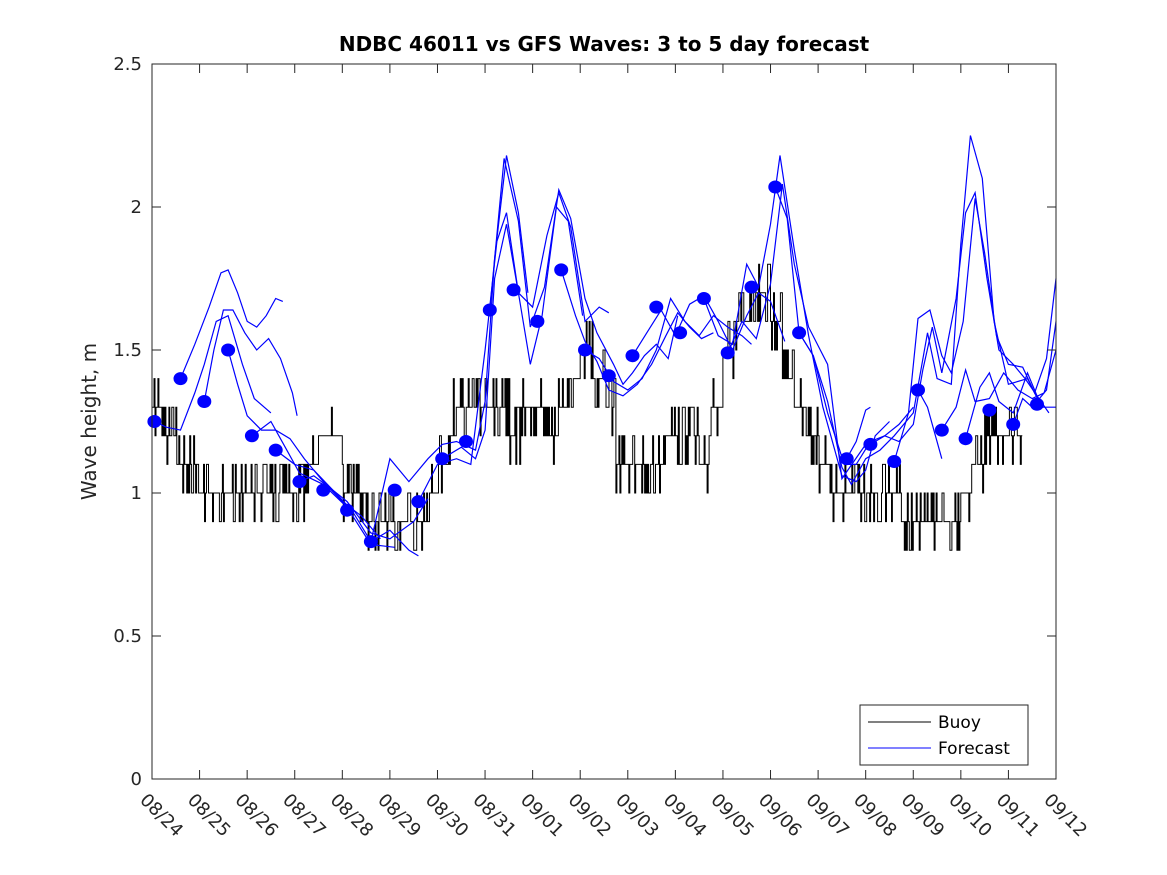 The image size is (1167, 875). I want to click on y-tick-label: 1, so click(136, 493).